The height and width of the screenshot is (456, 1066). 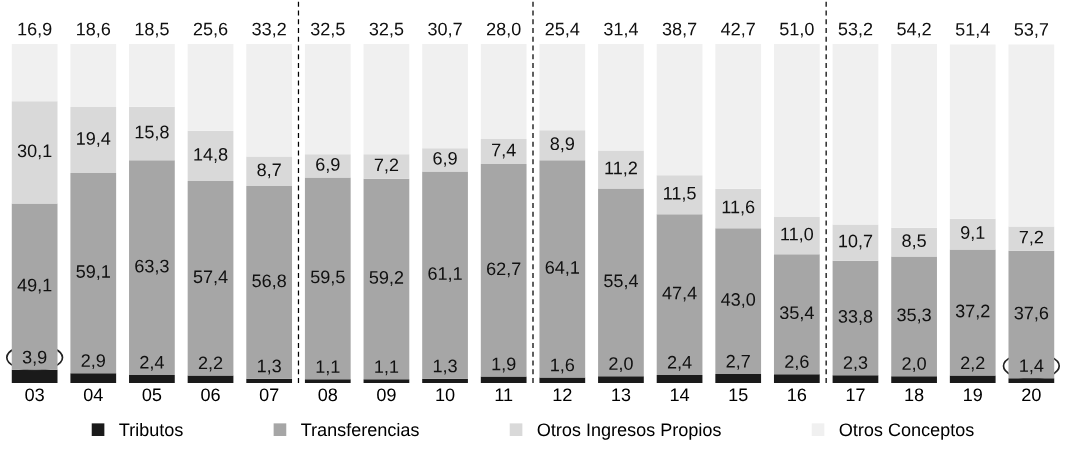 I want to click on data-label: 2,0, so click(x=621, y=365).